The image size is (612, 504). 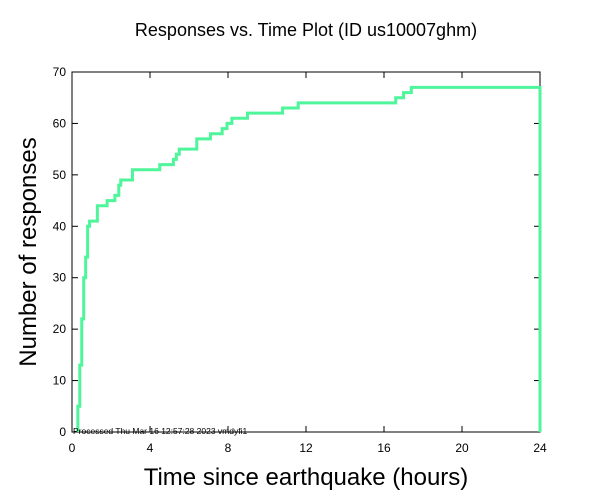 What do you see at coordinates (60, 278) in the screenshot?
I see `y-tick-label: 30` at bounding box center [60, 278].